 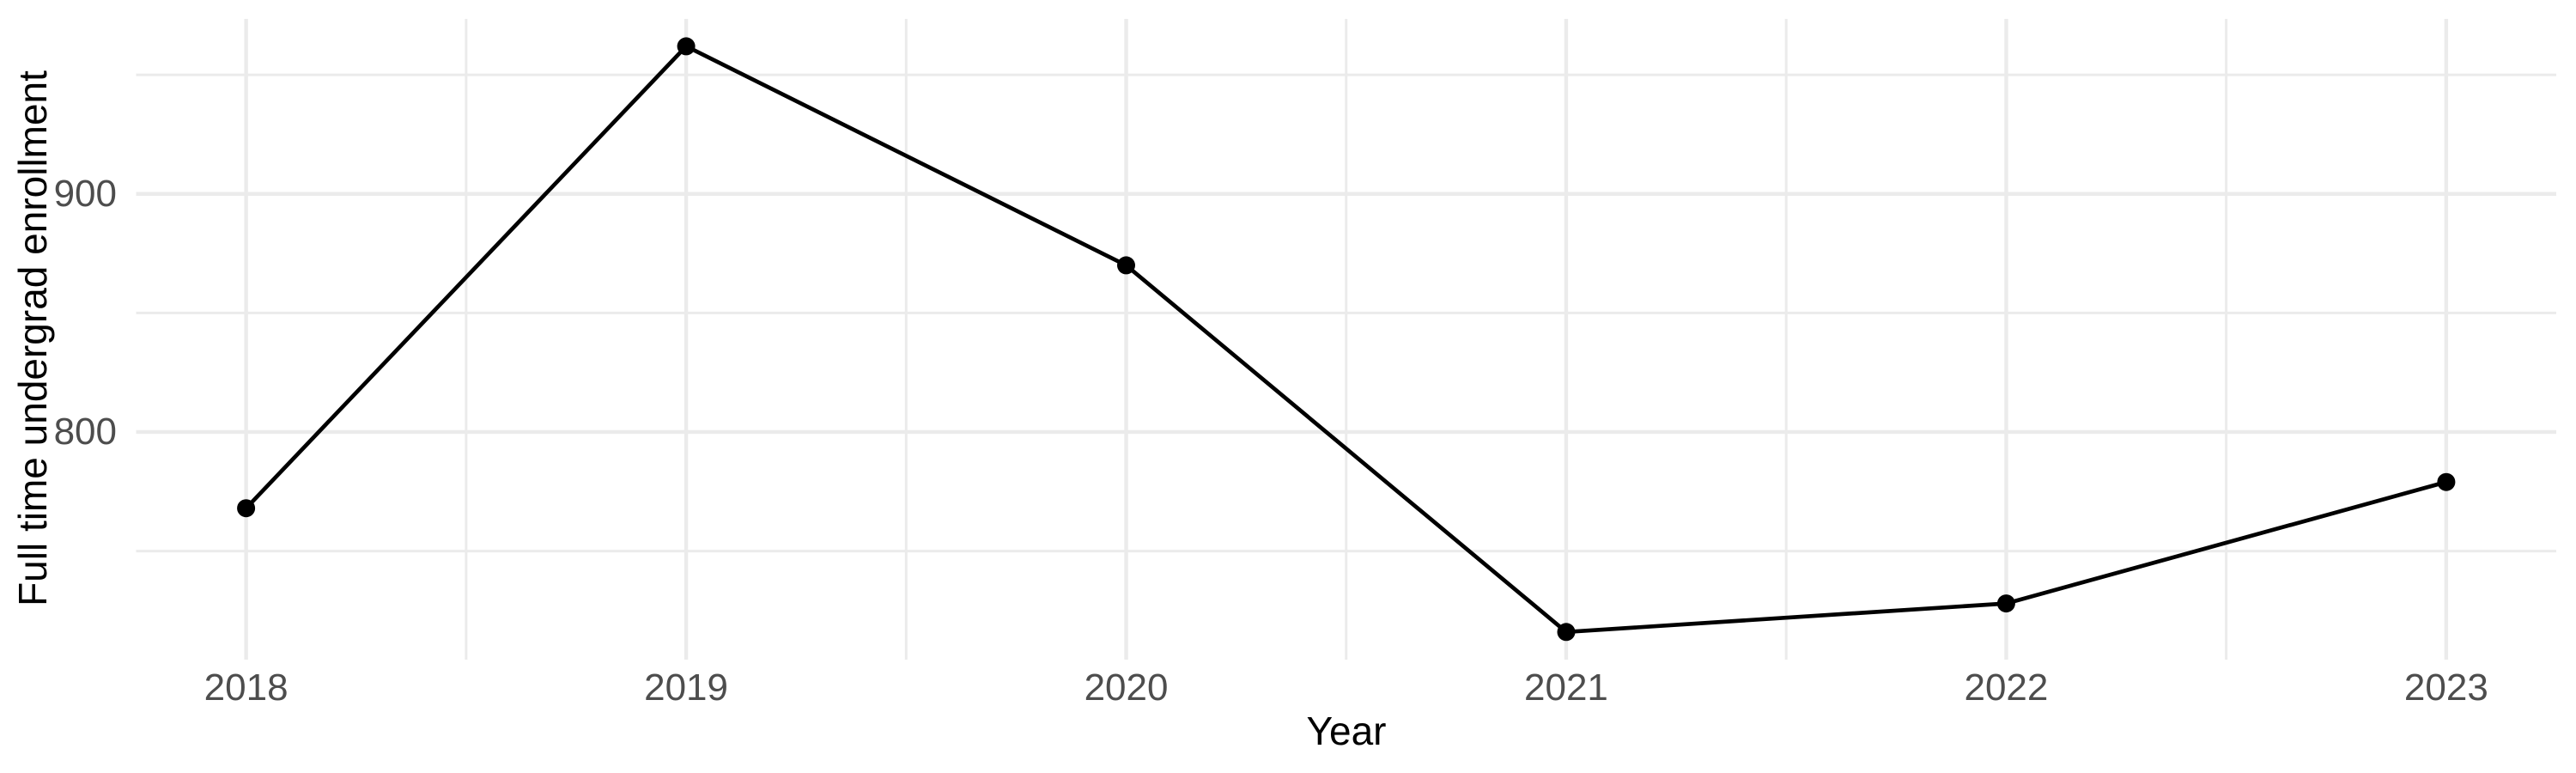 I want to click on x-tick-label-2019: 2019, so click(x=686, y=687).